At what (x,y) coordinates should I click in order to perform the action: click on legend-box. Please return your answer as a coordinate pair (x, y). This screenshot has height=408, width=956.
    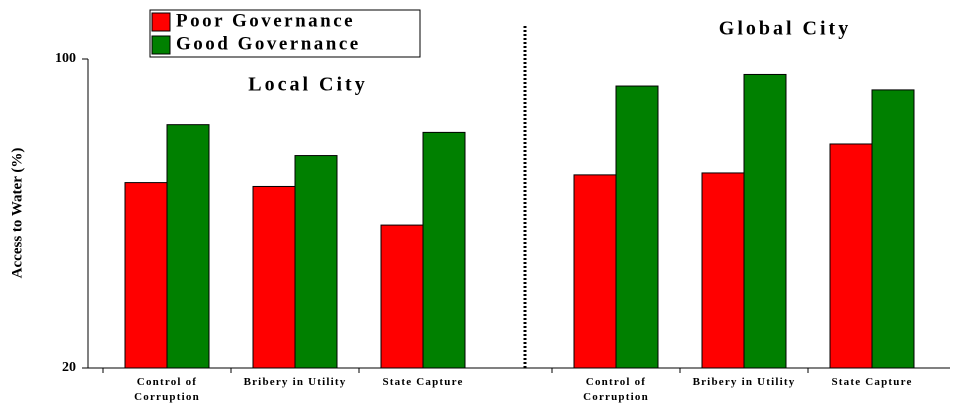
    Looking at the image, I should click on (285, 33).